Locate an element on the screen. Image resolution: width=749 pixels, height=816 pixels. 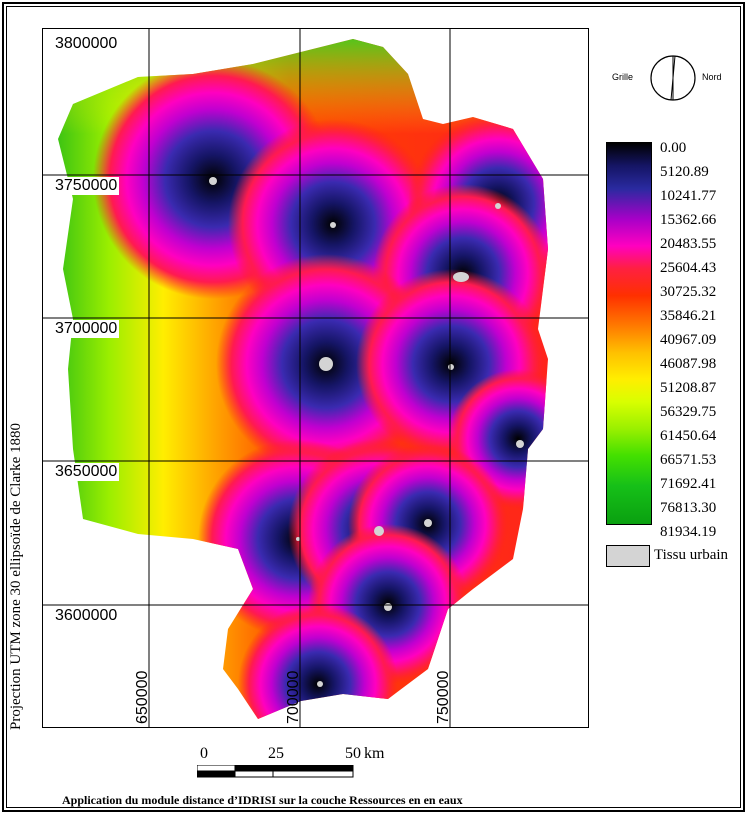
scale-unit: km is located at coordinates (374, 753).